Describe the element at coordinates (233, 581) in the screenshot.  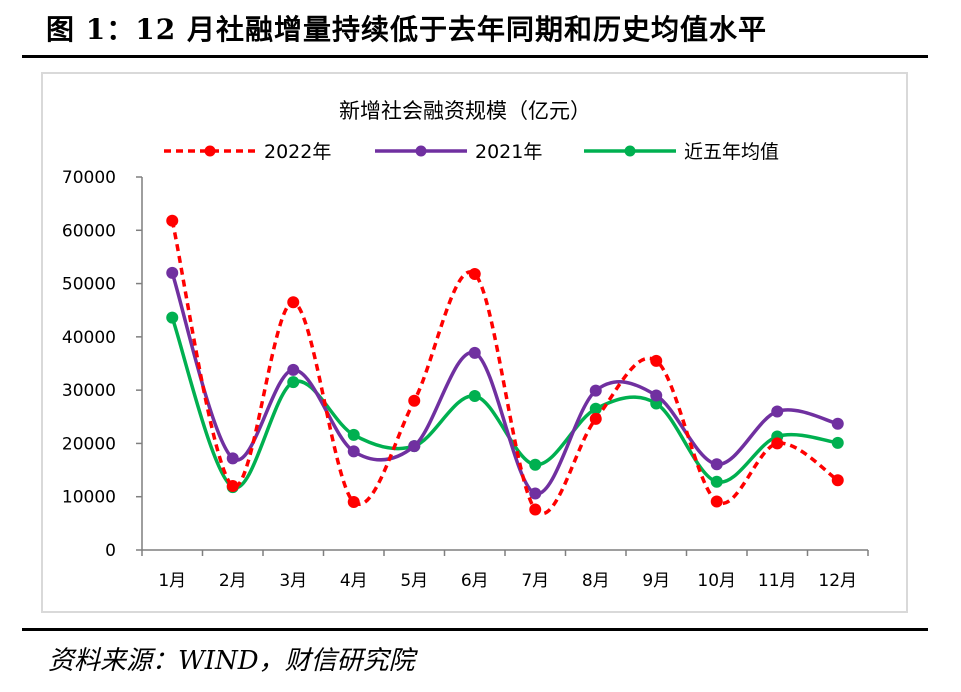
I see `x-tick-label: 2月` at that location.